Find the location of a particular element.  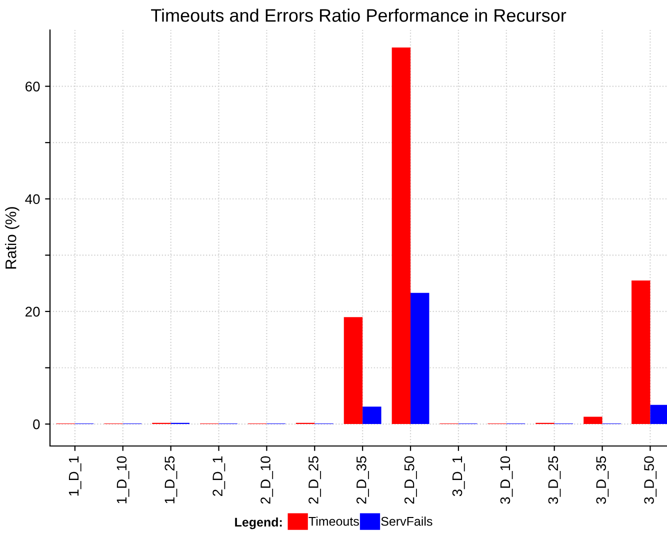

x-tick-label: 2_D_25 is located at coordinates (314, 480).